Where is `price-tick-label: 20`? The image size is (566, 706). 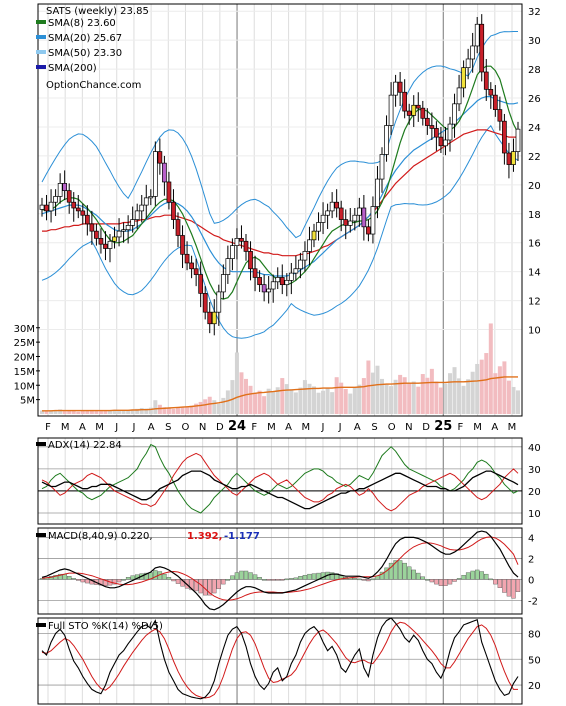 price-tick-label: 20 is located at coordinates (534, 186).